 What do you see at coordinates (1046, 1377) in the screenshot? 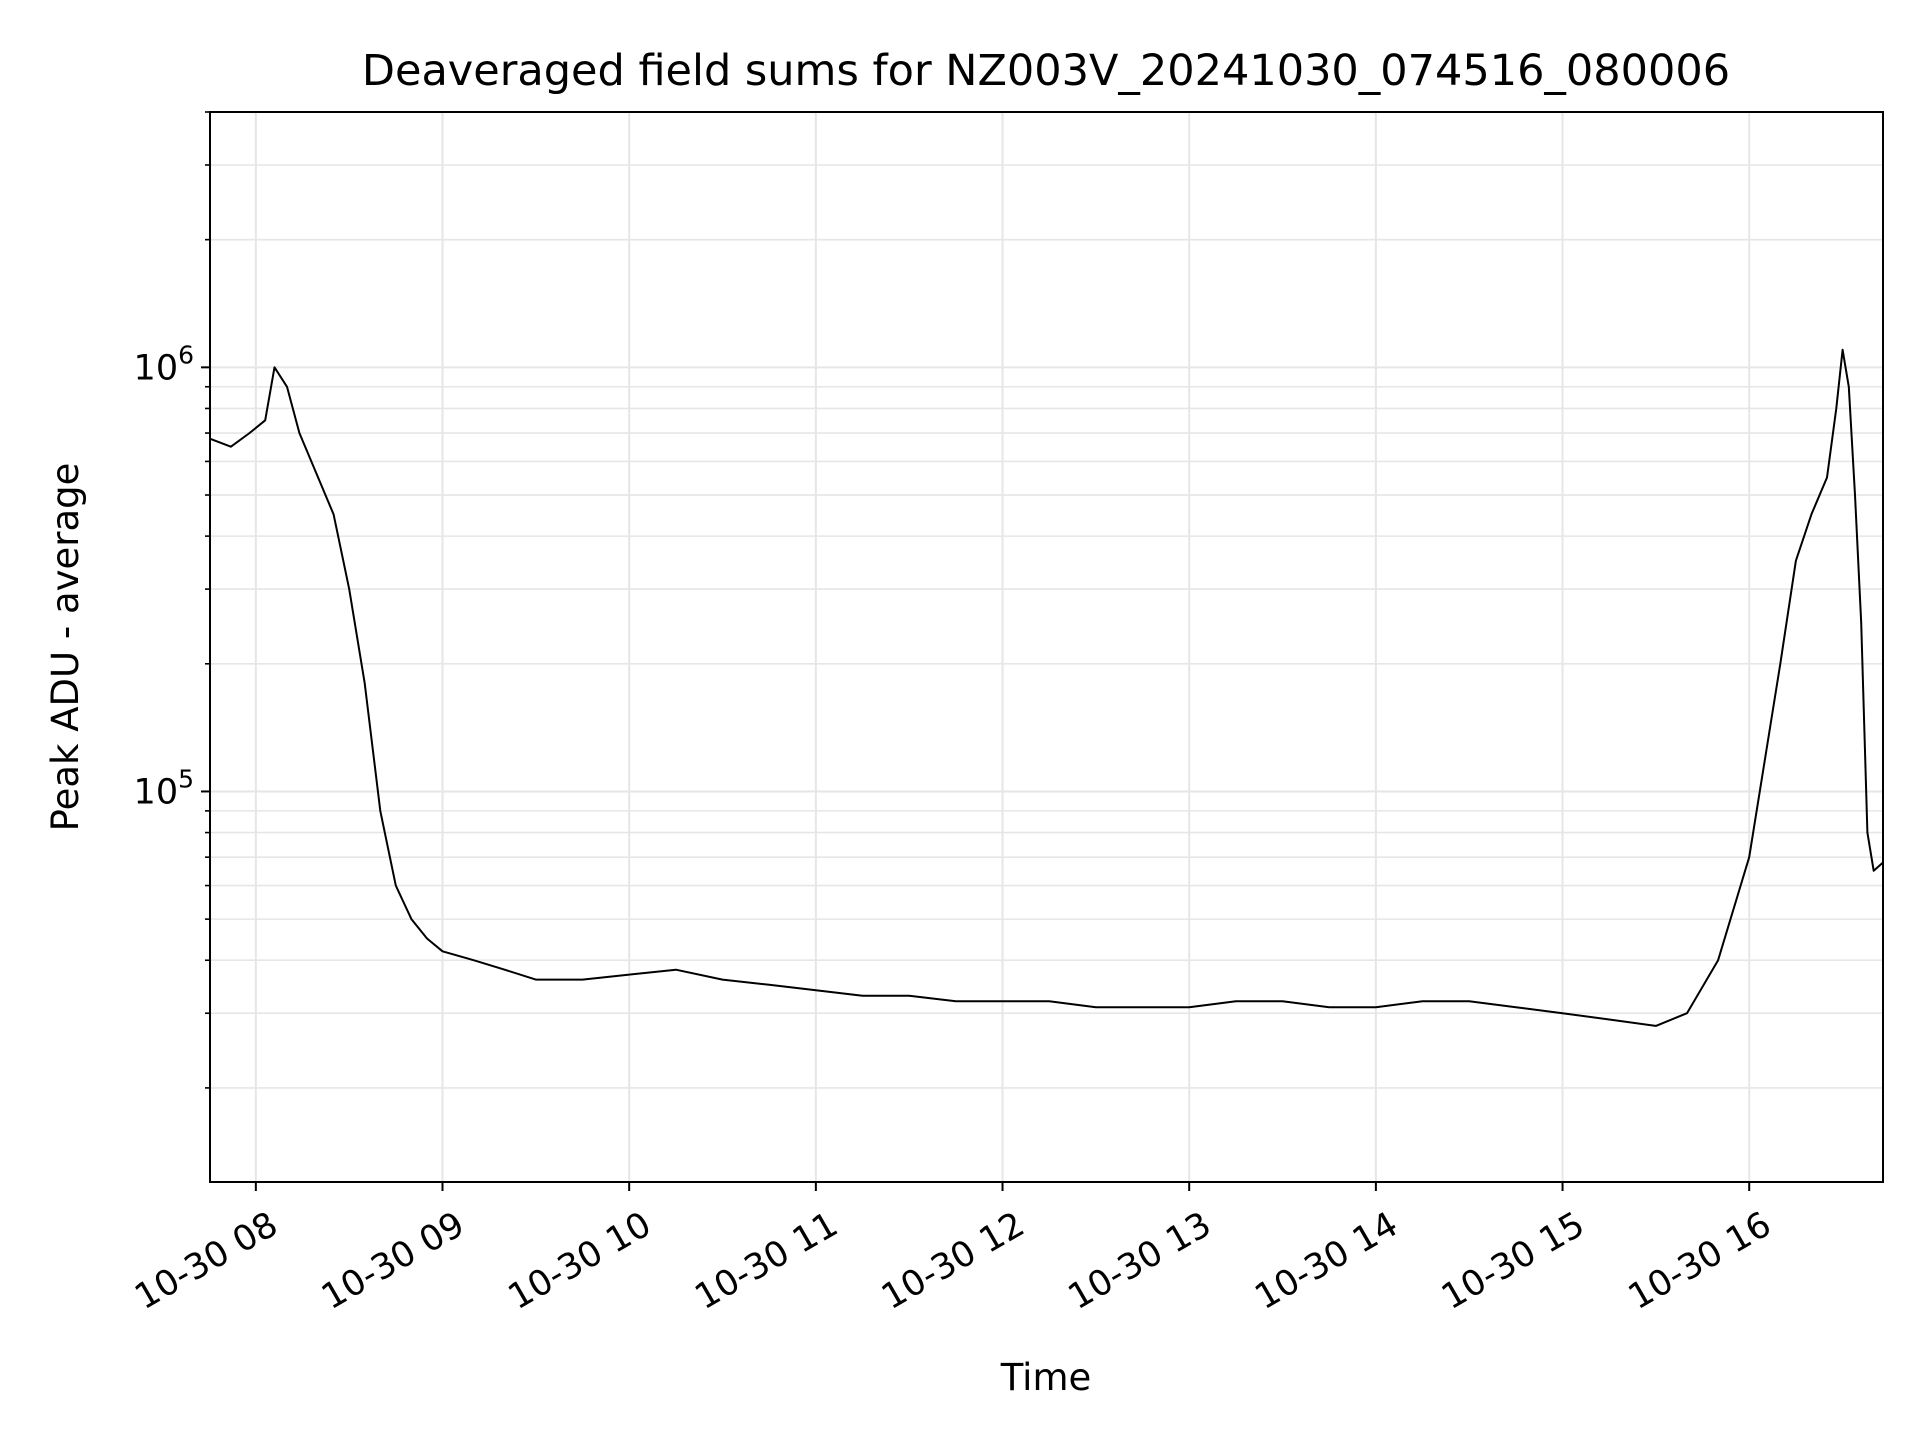
I see `x-axis-label: Time` at bounding box center [1046, 1377].